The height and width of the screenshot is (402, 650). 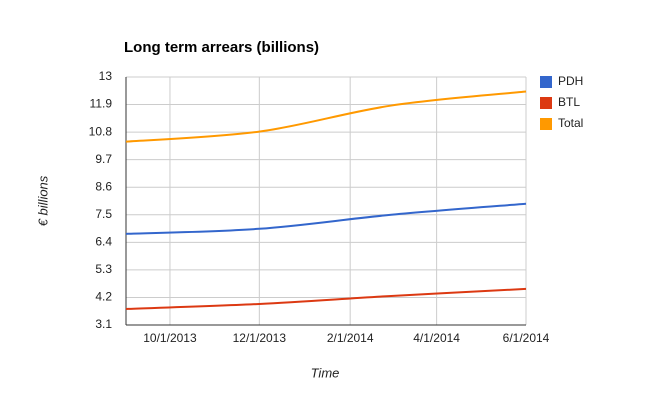 What do you see at coordinates (221, 47) in the screenshot?
I see `chart-title: Long term arrears (billions)` at bounding box center [221, 47].